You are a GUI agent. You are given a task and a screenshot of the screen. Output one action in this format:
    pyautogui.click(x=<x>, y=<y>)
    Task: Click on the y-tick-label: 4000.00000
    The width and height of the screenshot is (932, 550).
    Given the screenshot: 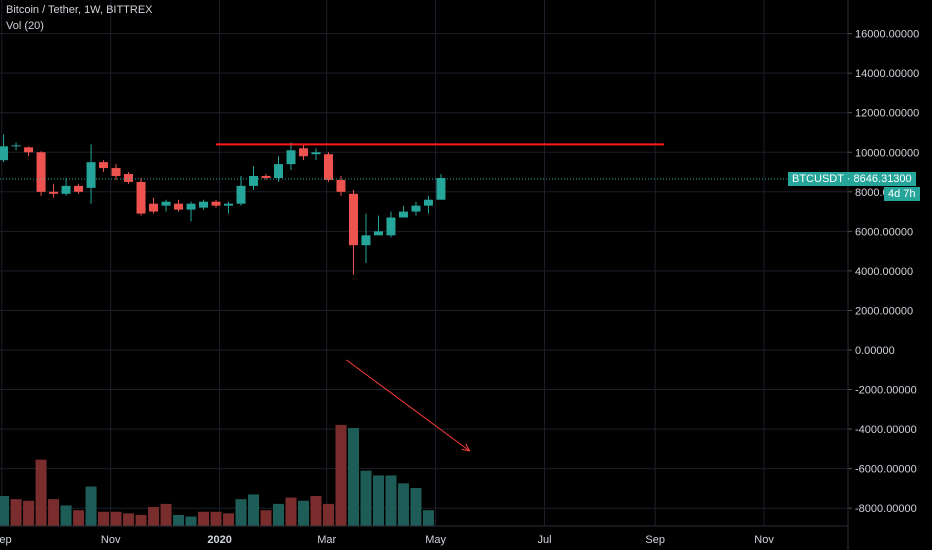 What is the action you would take?
    pyautogui.click(x=884, y=272)
    